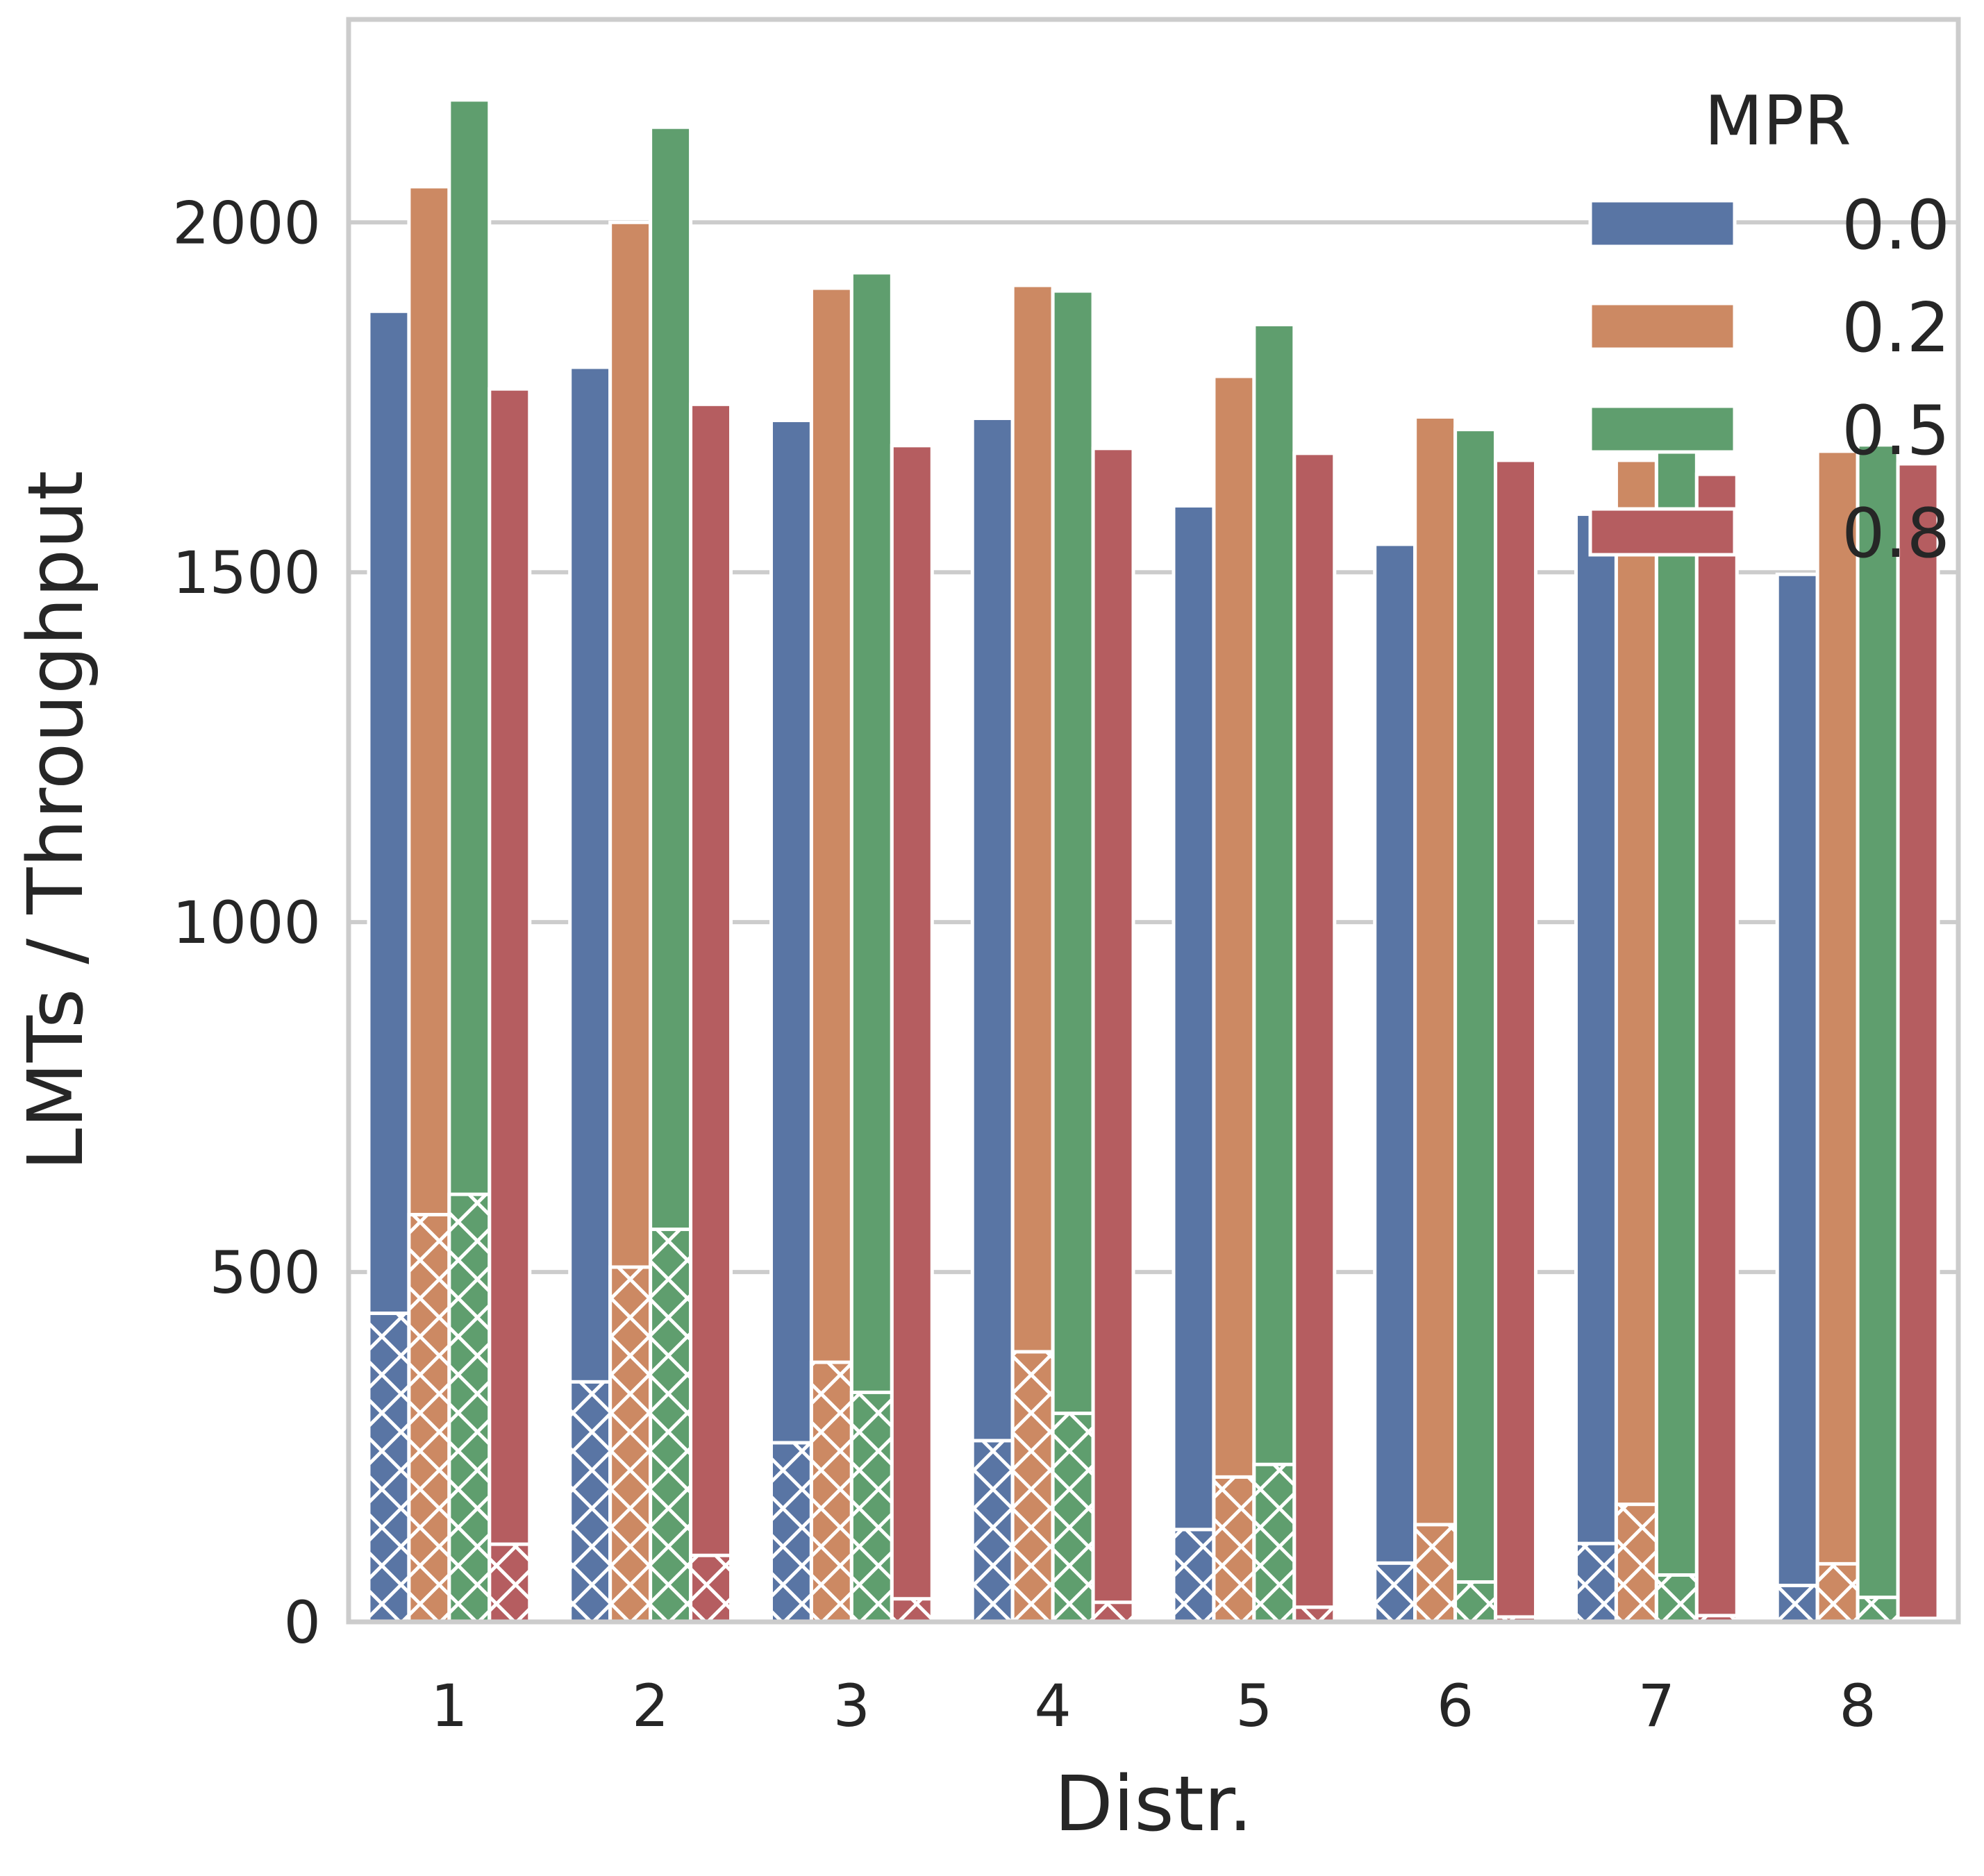 The image size is (1984, 1876). Describe the element at coordinates (1052, 1706) in the screenshot. I see `x-tick-label: 4` at that location.